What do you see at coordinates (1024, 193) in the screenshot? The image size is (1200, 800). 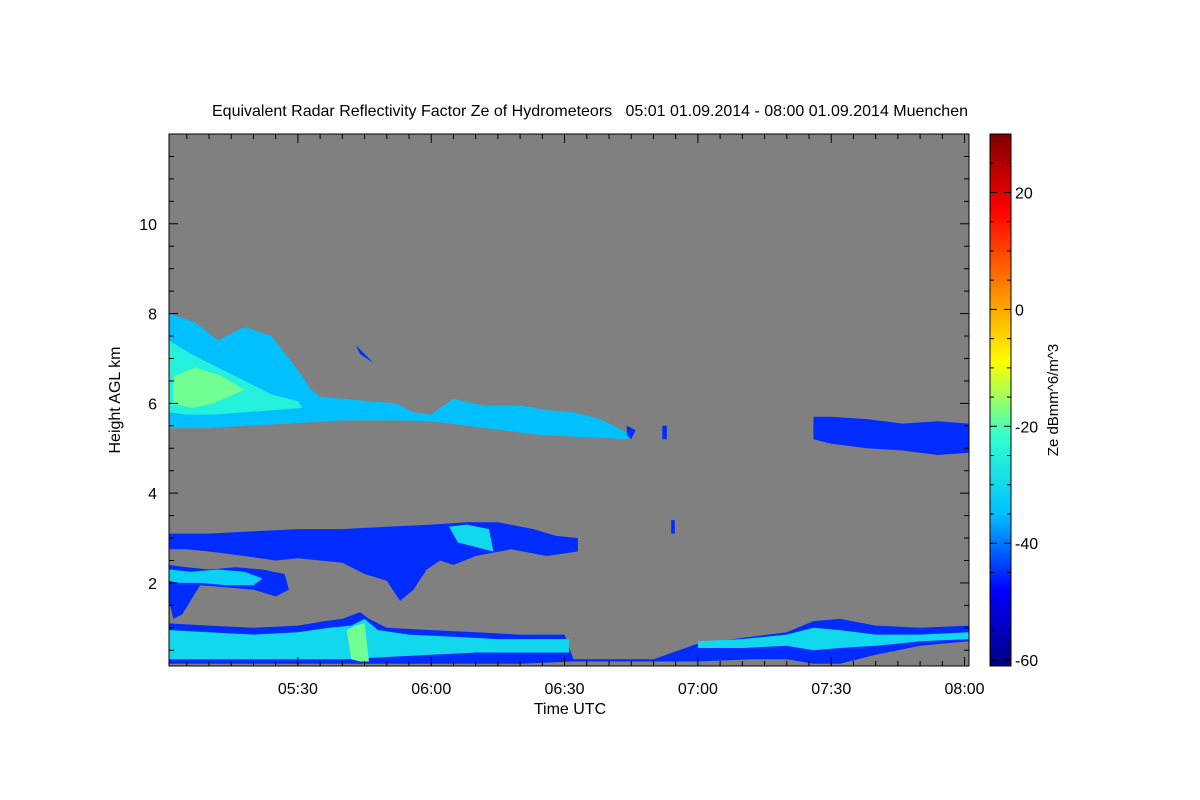 I see `colorbar-tick-label: 20` at bounding box center [1024, 193].